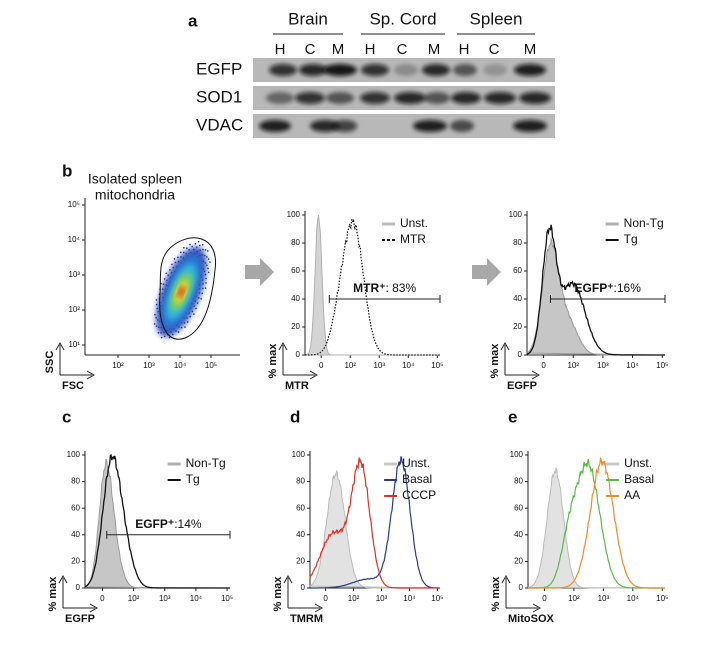 The height and width of the screenshot is (647, 724). Describe the element at coordinates (400, 288) in the screenshot. I see `gate-value: : 83%` at that location.